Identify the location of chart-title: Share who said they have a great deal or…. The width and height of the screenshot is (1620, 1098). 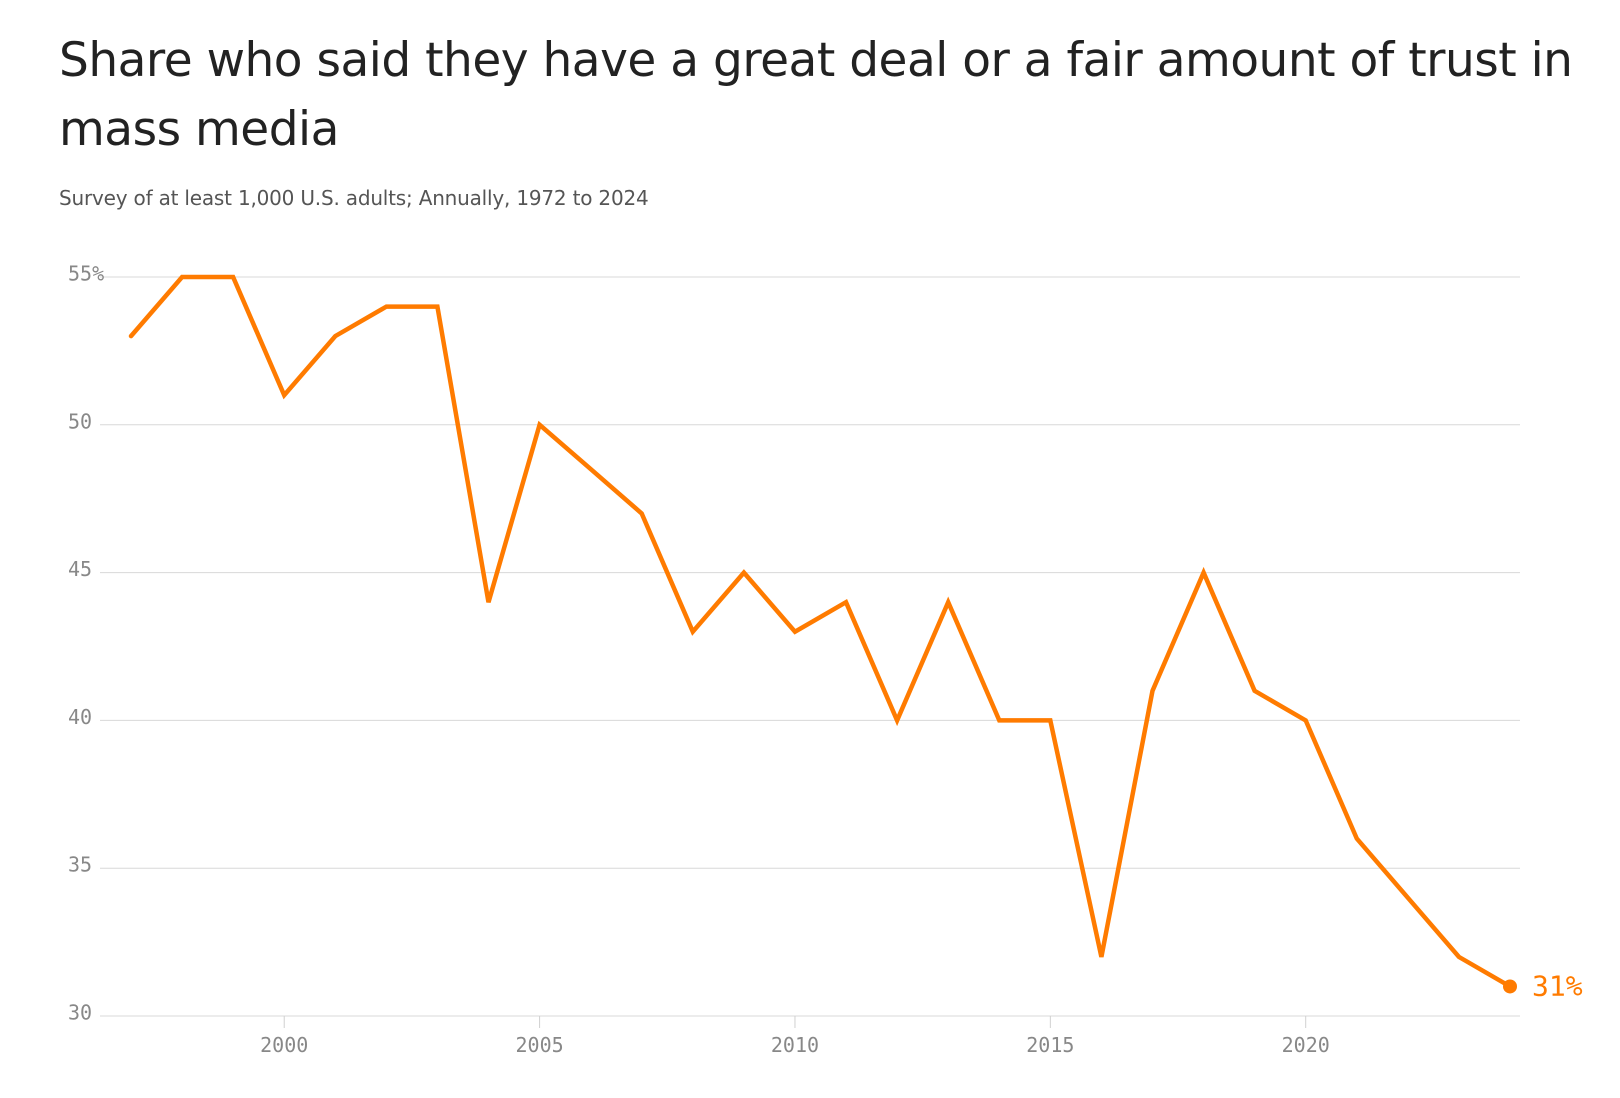
(816, 95).